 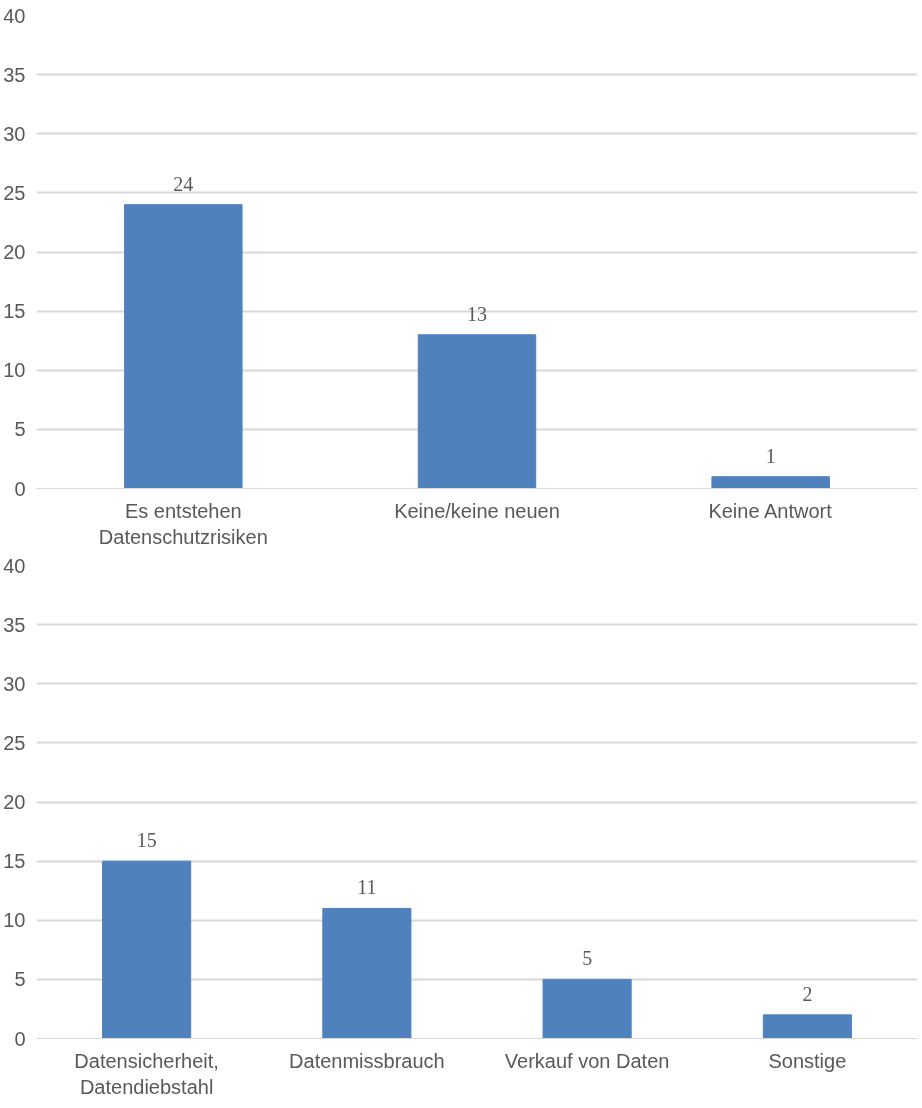 What do you see at coordinates (367, 1060) in the screenshot?
I see `x-tick-label: Datenmissbrauch` at bounding box center [367, 1060].